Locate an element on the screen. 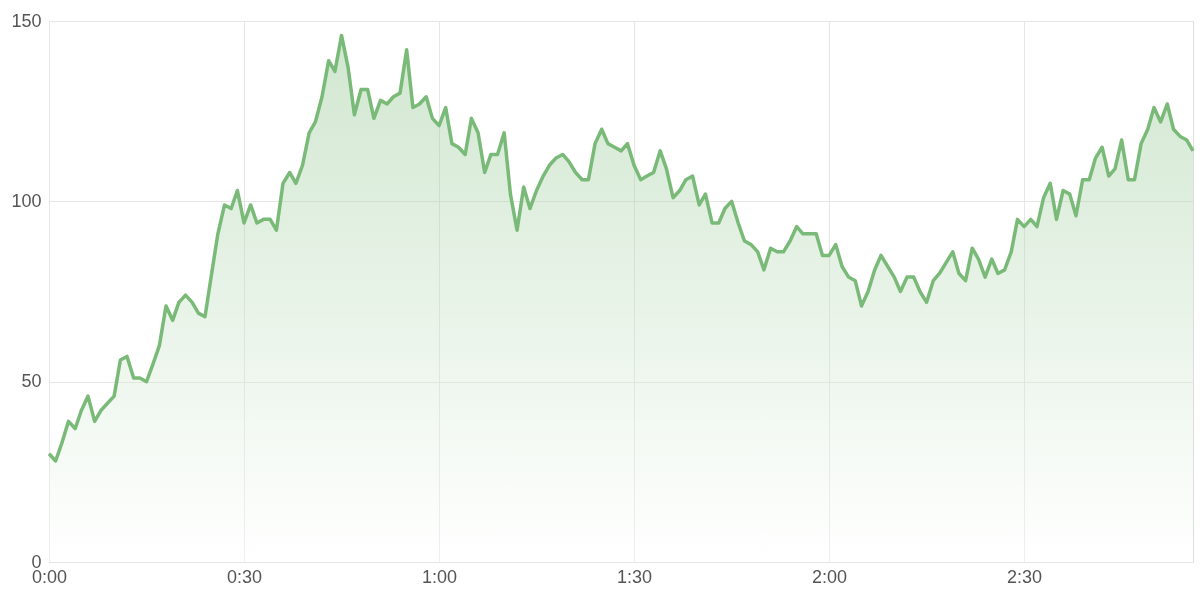 The image size is (1200, 600). x-tick-label: 2:00 is located at coordinates (830, 576).